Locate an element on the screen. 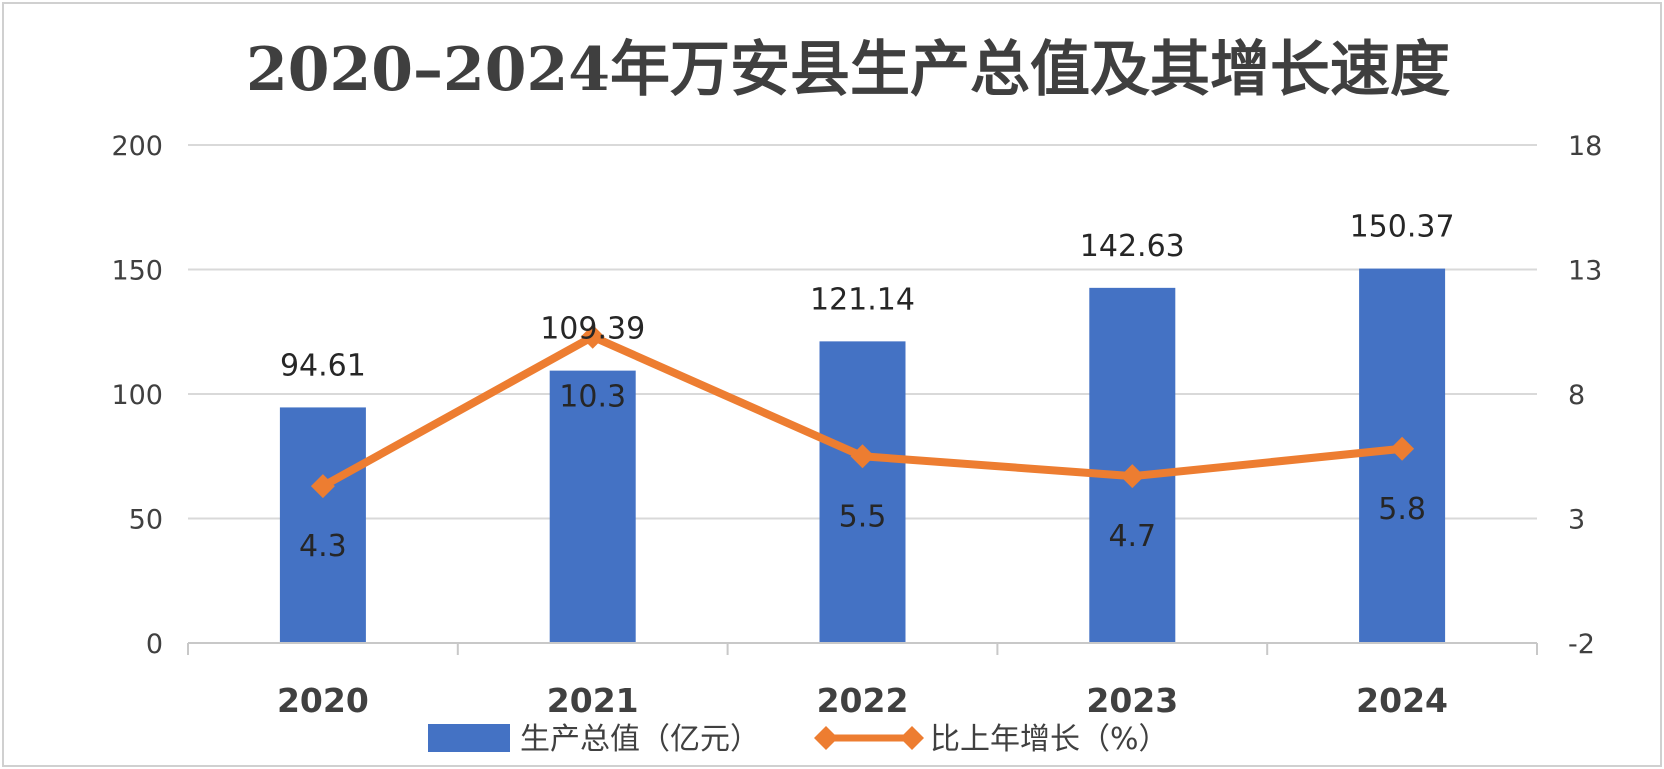 This screenshot has height=769, width=1664. legend-label-line: 比上年增长（%） is located at coordinates (1049, 739).